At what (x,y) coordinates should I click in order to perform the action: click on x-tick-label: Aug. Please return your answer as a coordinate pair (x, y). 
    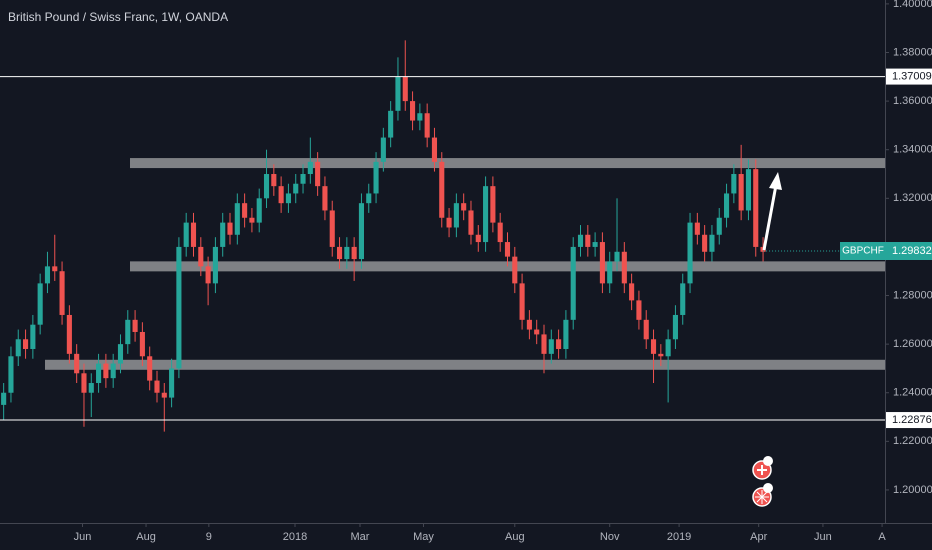
    Looking at the image, I should click on (515, 537).